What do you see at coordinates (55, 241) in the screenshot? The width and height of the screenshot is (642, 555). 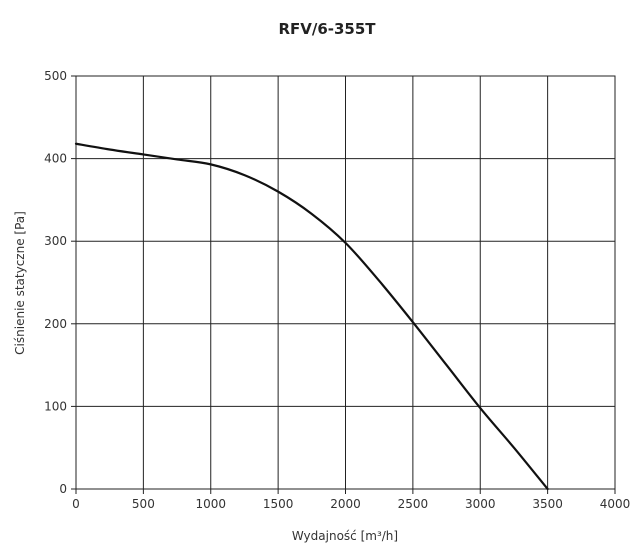 I see `y-tick-label: 300` at bounding box center [55, 241].